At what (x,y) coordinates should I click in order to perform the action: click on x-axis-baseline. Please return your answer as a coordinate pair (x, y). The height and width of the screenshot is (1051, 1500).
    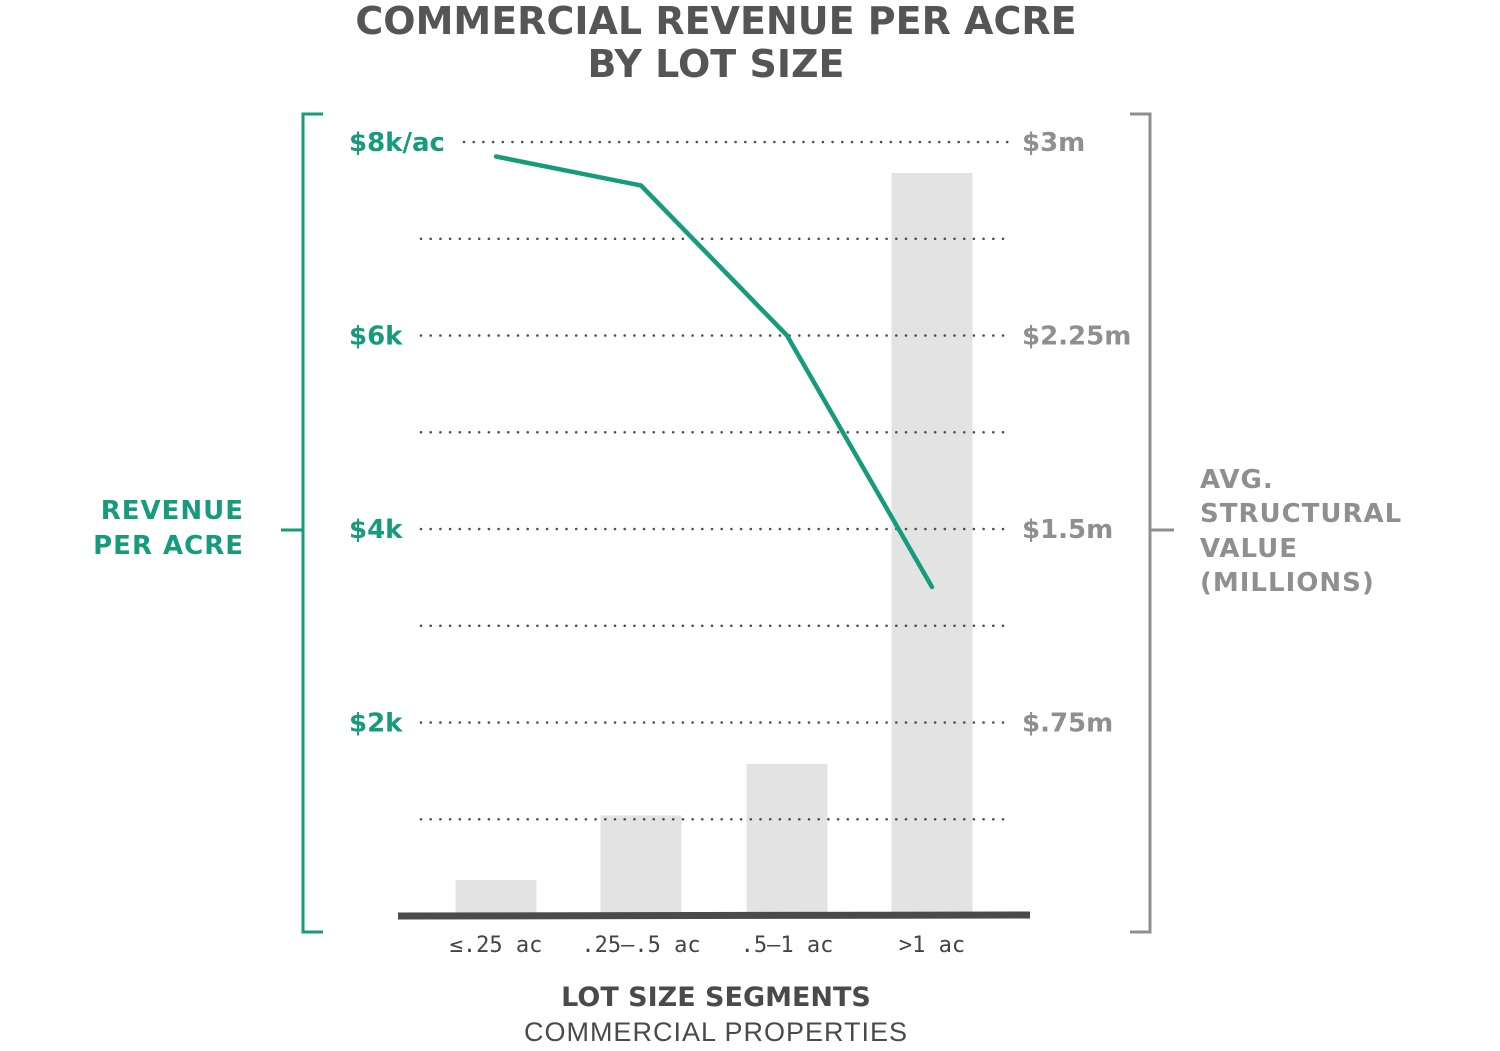
    Looking at the image, I should click on (714, 915).